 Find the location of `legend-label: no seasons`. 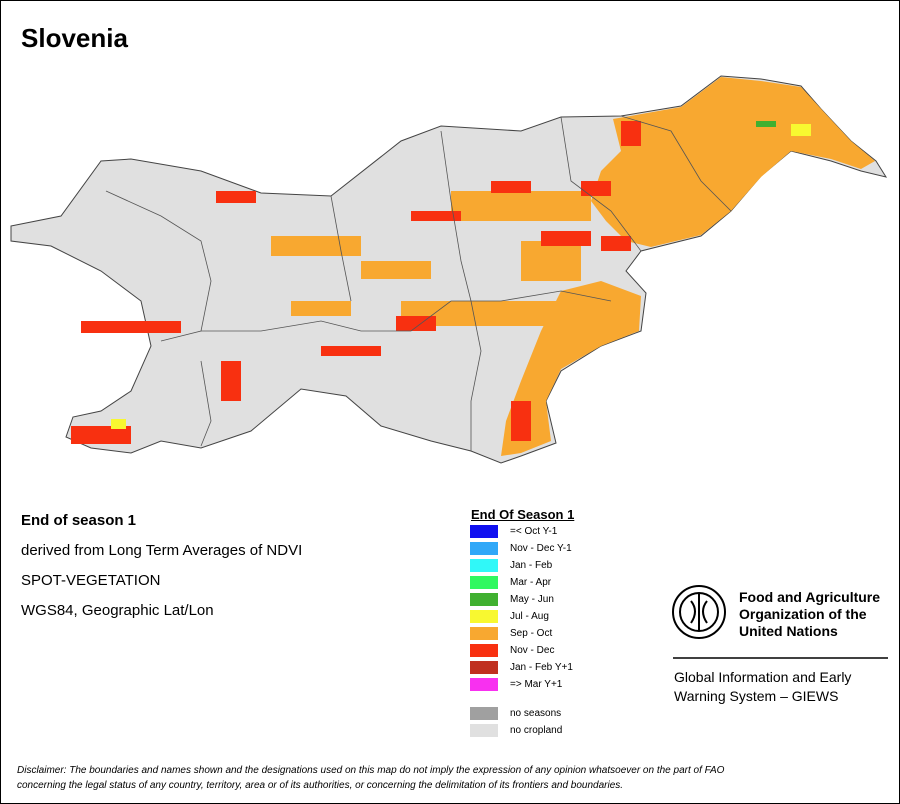

legend-label: no seasons is located at coordinates (536, 713).